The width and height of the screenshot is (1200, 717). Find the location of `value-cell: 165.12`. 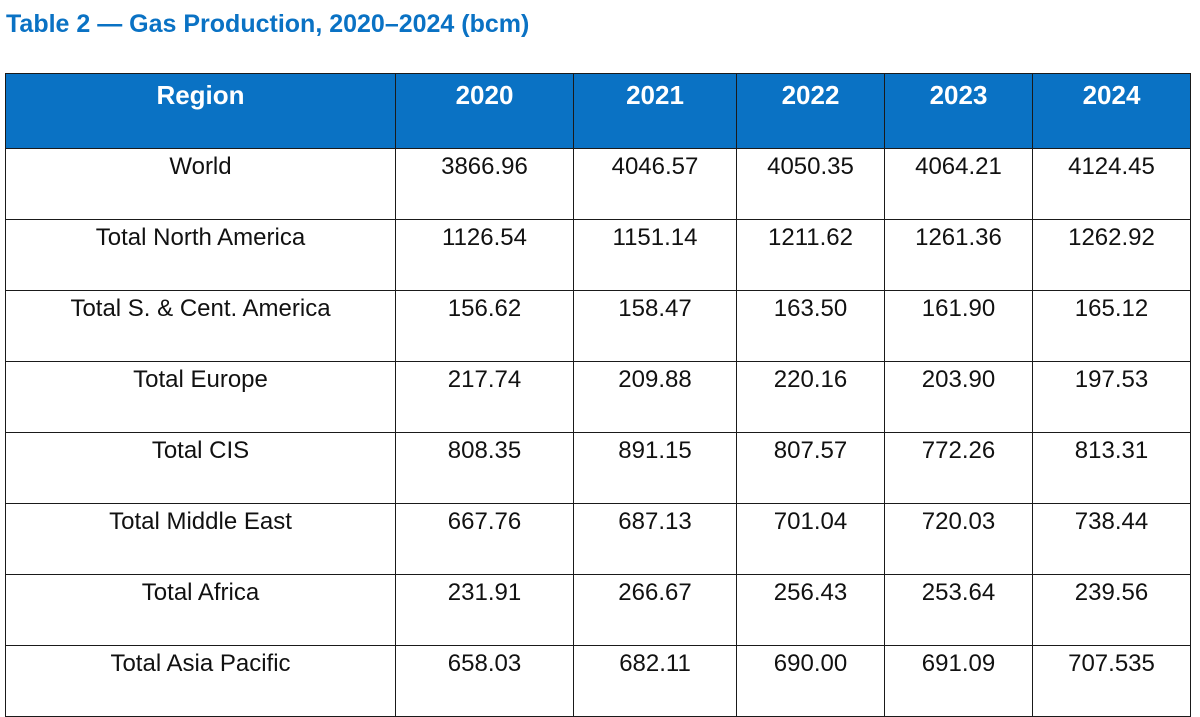

value-cell: 165.12 is located at coordinates (1111, 326).